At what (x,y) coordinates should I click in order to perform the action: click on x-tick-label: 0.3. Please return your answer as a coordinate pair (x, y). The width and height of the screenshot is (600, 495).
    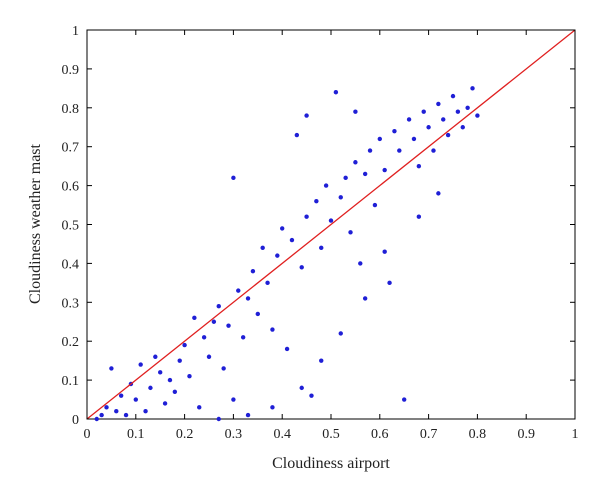
    Looking at the image, I should click on (234, 434).